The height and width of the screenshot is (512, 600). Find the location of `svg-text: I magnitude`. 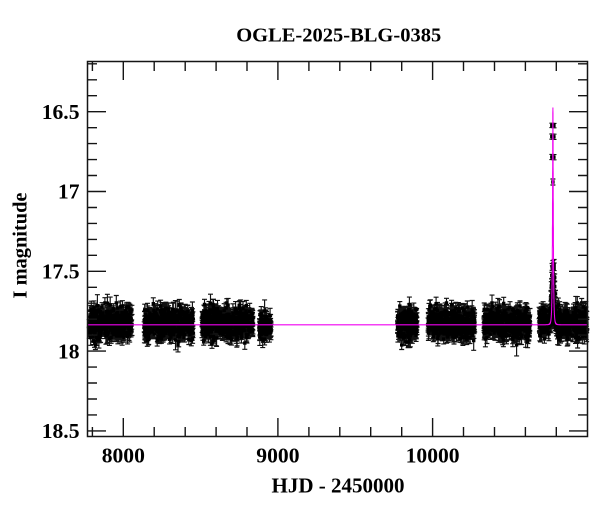

svg-text: I magnitude is located at coordinates (21, 246).